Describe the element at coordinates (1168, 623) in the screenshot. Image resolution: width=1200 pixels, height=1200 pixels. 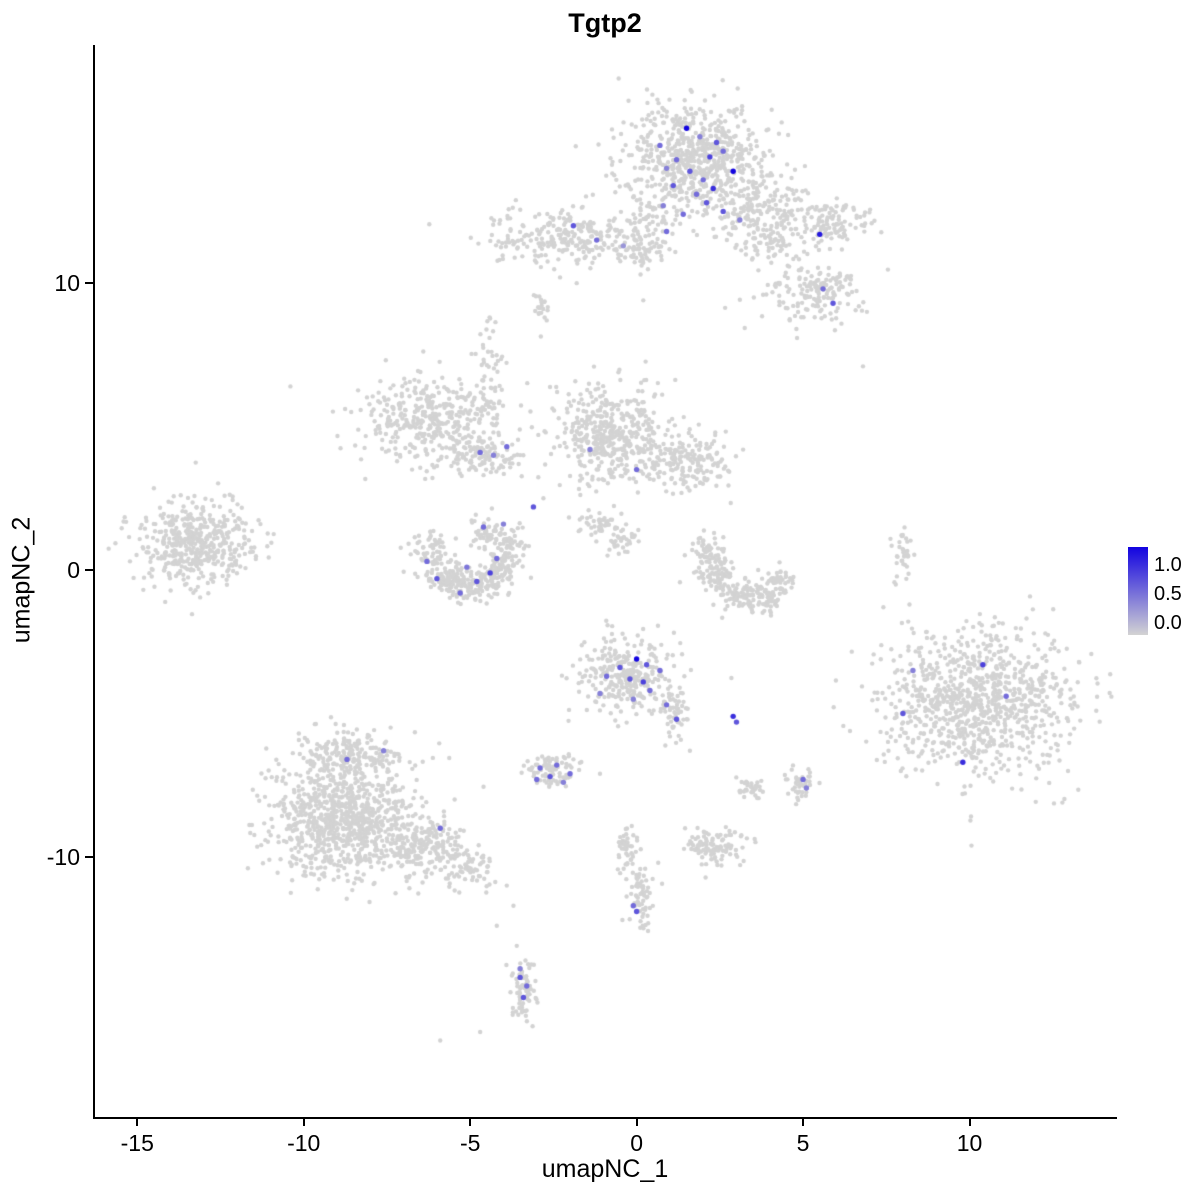
I see `colorbar-tick-label: 0.0` at that location.